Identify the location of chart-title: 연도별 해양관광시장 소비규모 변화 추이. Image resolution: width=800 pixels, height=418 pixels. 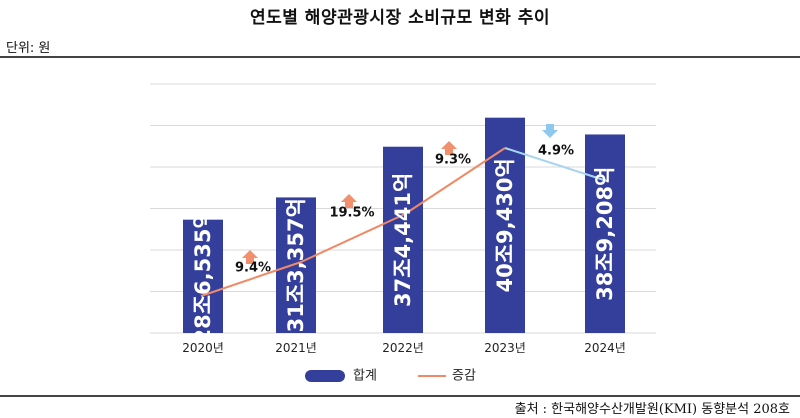
(400, 18).